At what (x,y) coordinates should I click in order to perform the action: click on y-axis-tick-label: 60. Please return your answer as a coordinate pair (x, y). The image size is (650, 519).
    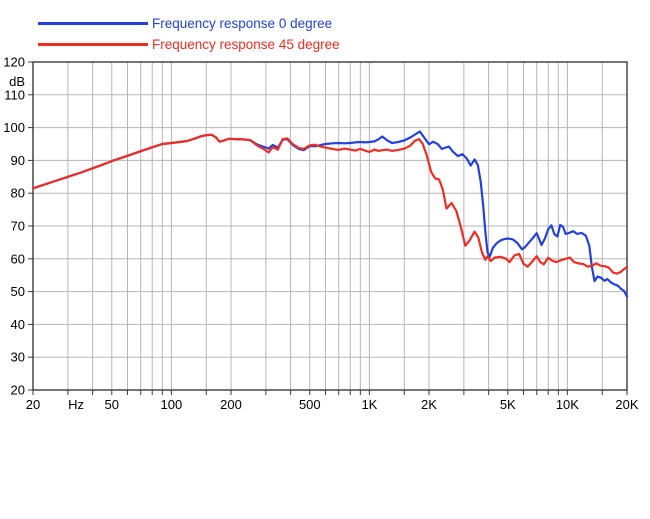
    Looking at the image, I should click on (18, 258).